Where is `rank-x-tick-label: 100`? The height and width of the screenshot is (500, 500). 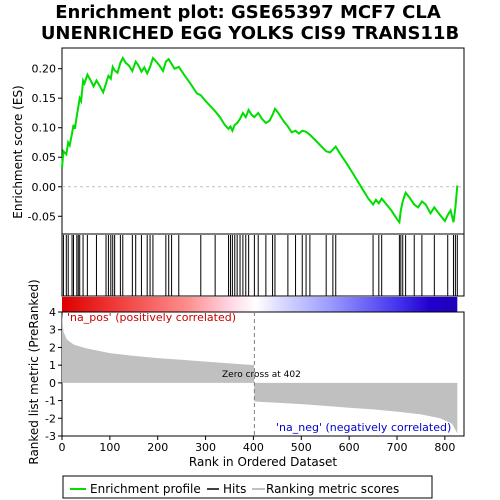
rank-x-tick-label: 100 is located at coordinates (109, 447).